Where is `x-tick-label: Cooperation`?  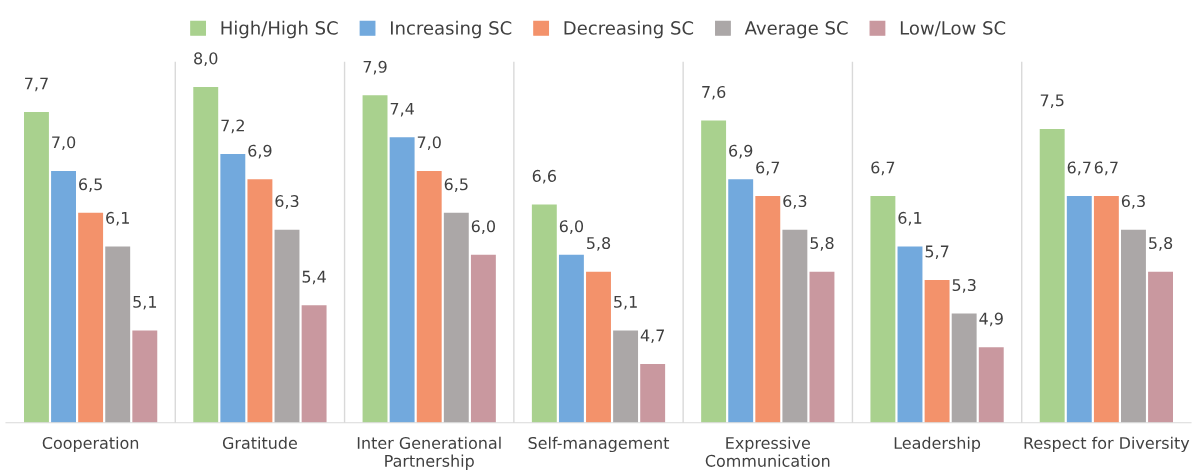 x-tick-label: Cooperation is located at coordinates (90, 444).